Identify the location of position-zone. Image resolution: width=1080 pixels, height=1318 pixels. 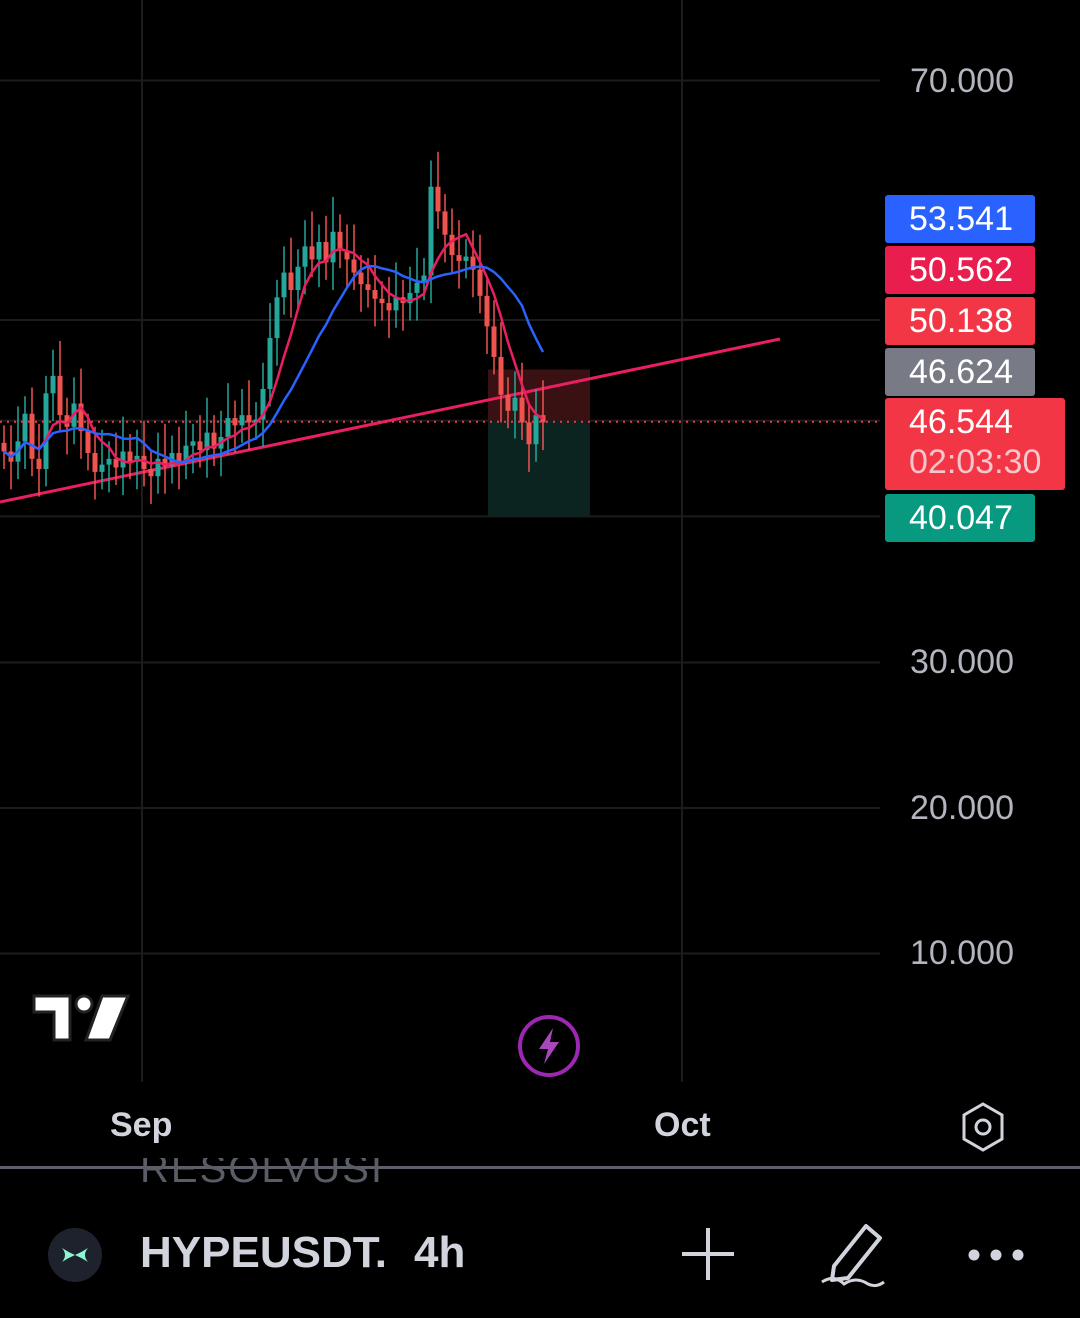
(539, 443).